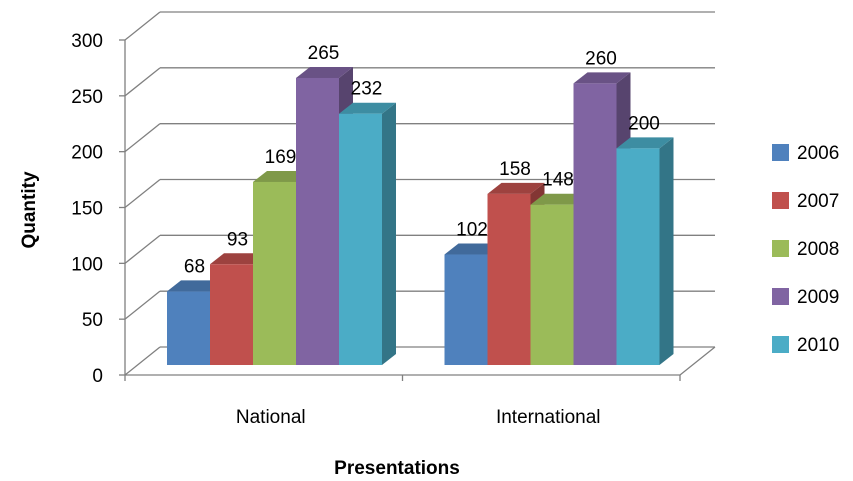 This screenshot has width=853, height=481. I want to click on category-label: National, so click(271, 417).